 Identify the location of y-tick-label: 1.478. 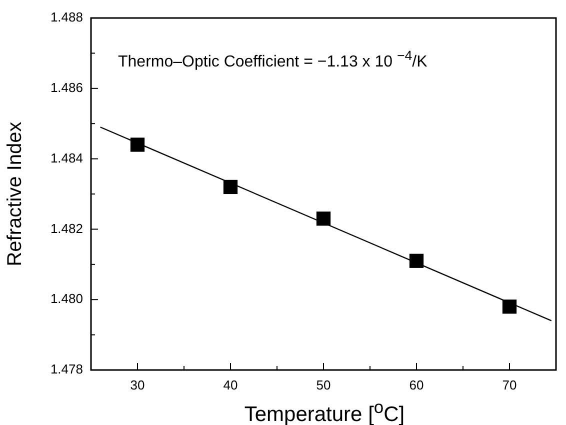
(66, 369).